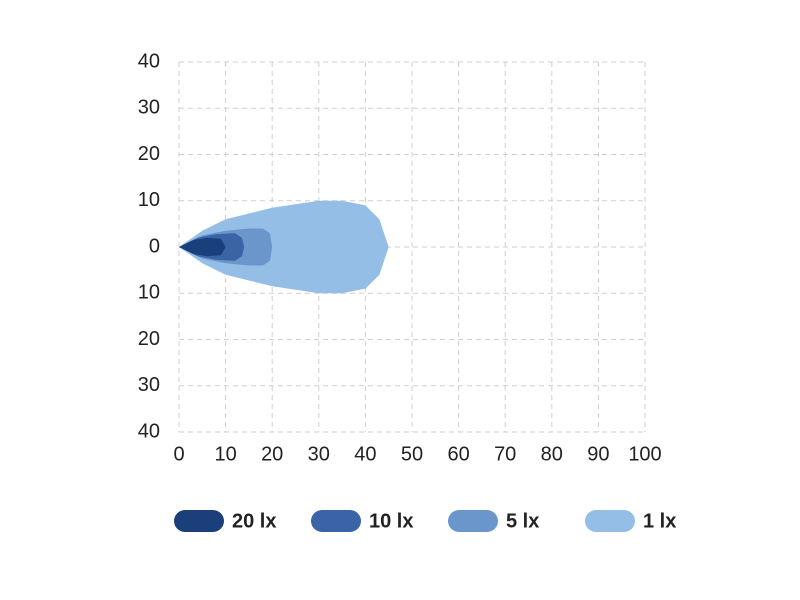  What do you see at coordinates (154, 246) in the screenshot?
I see `y-tick-label: 0` at bounding box center [154, 246].